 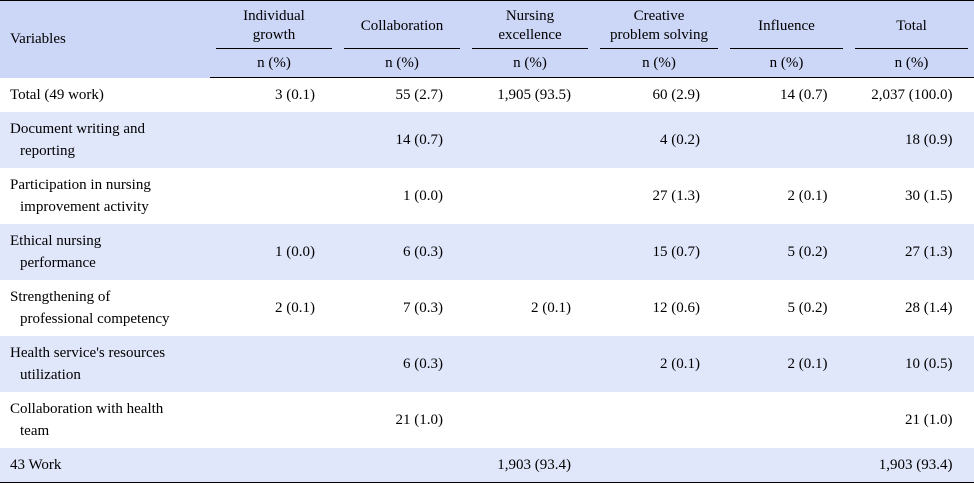 What do you see at coordinates (105, 39) in the screenshot?
I see `variables-header: Variables` at bounding box center [105, 39].